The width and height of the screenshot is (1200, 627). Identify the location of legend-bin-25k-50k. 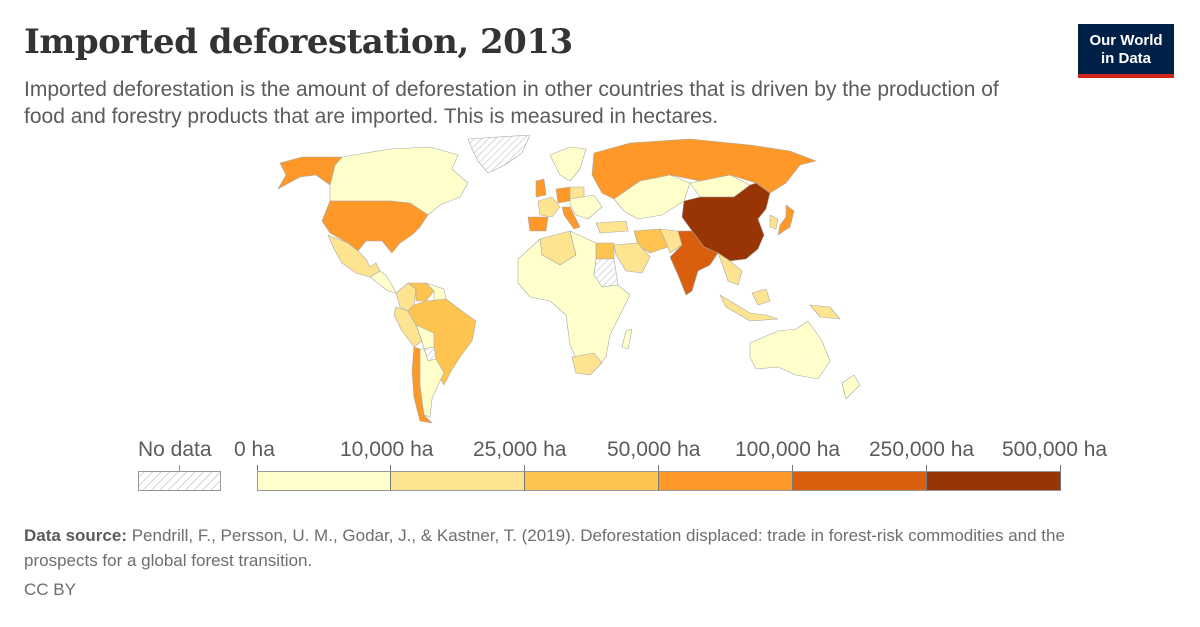
(592, 481).